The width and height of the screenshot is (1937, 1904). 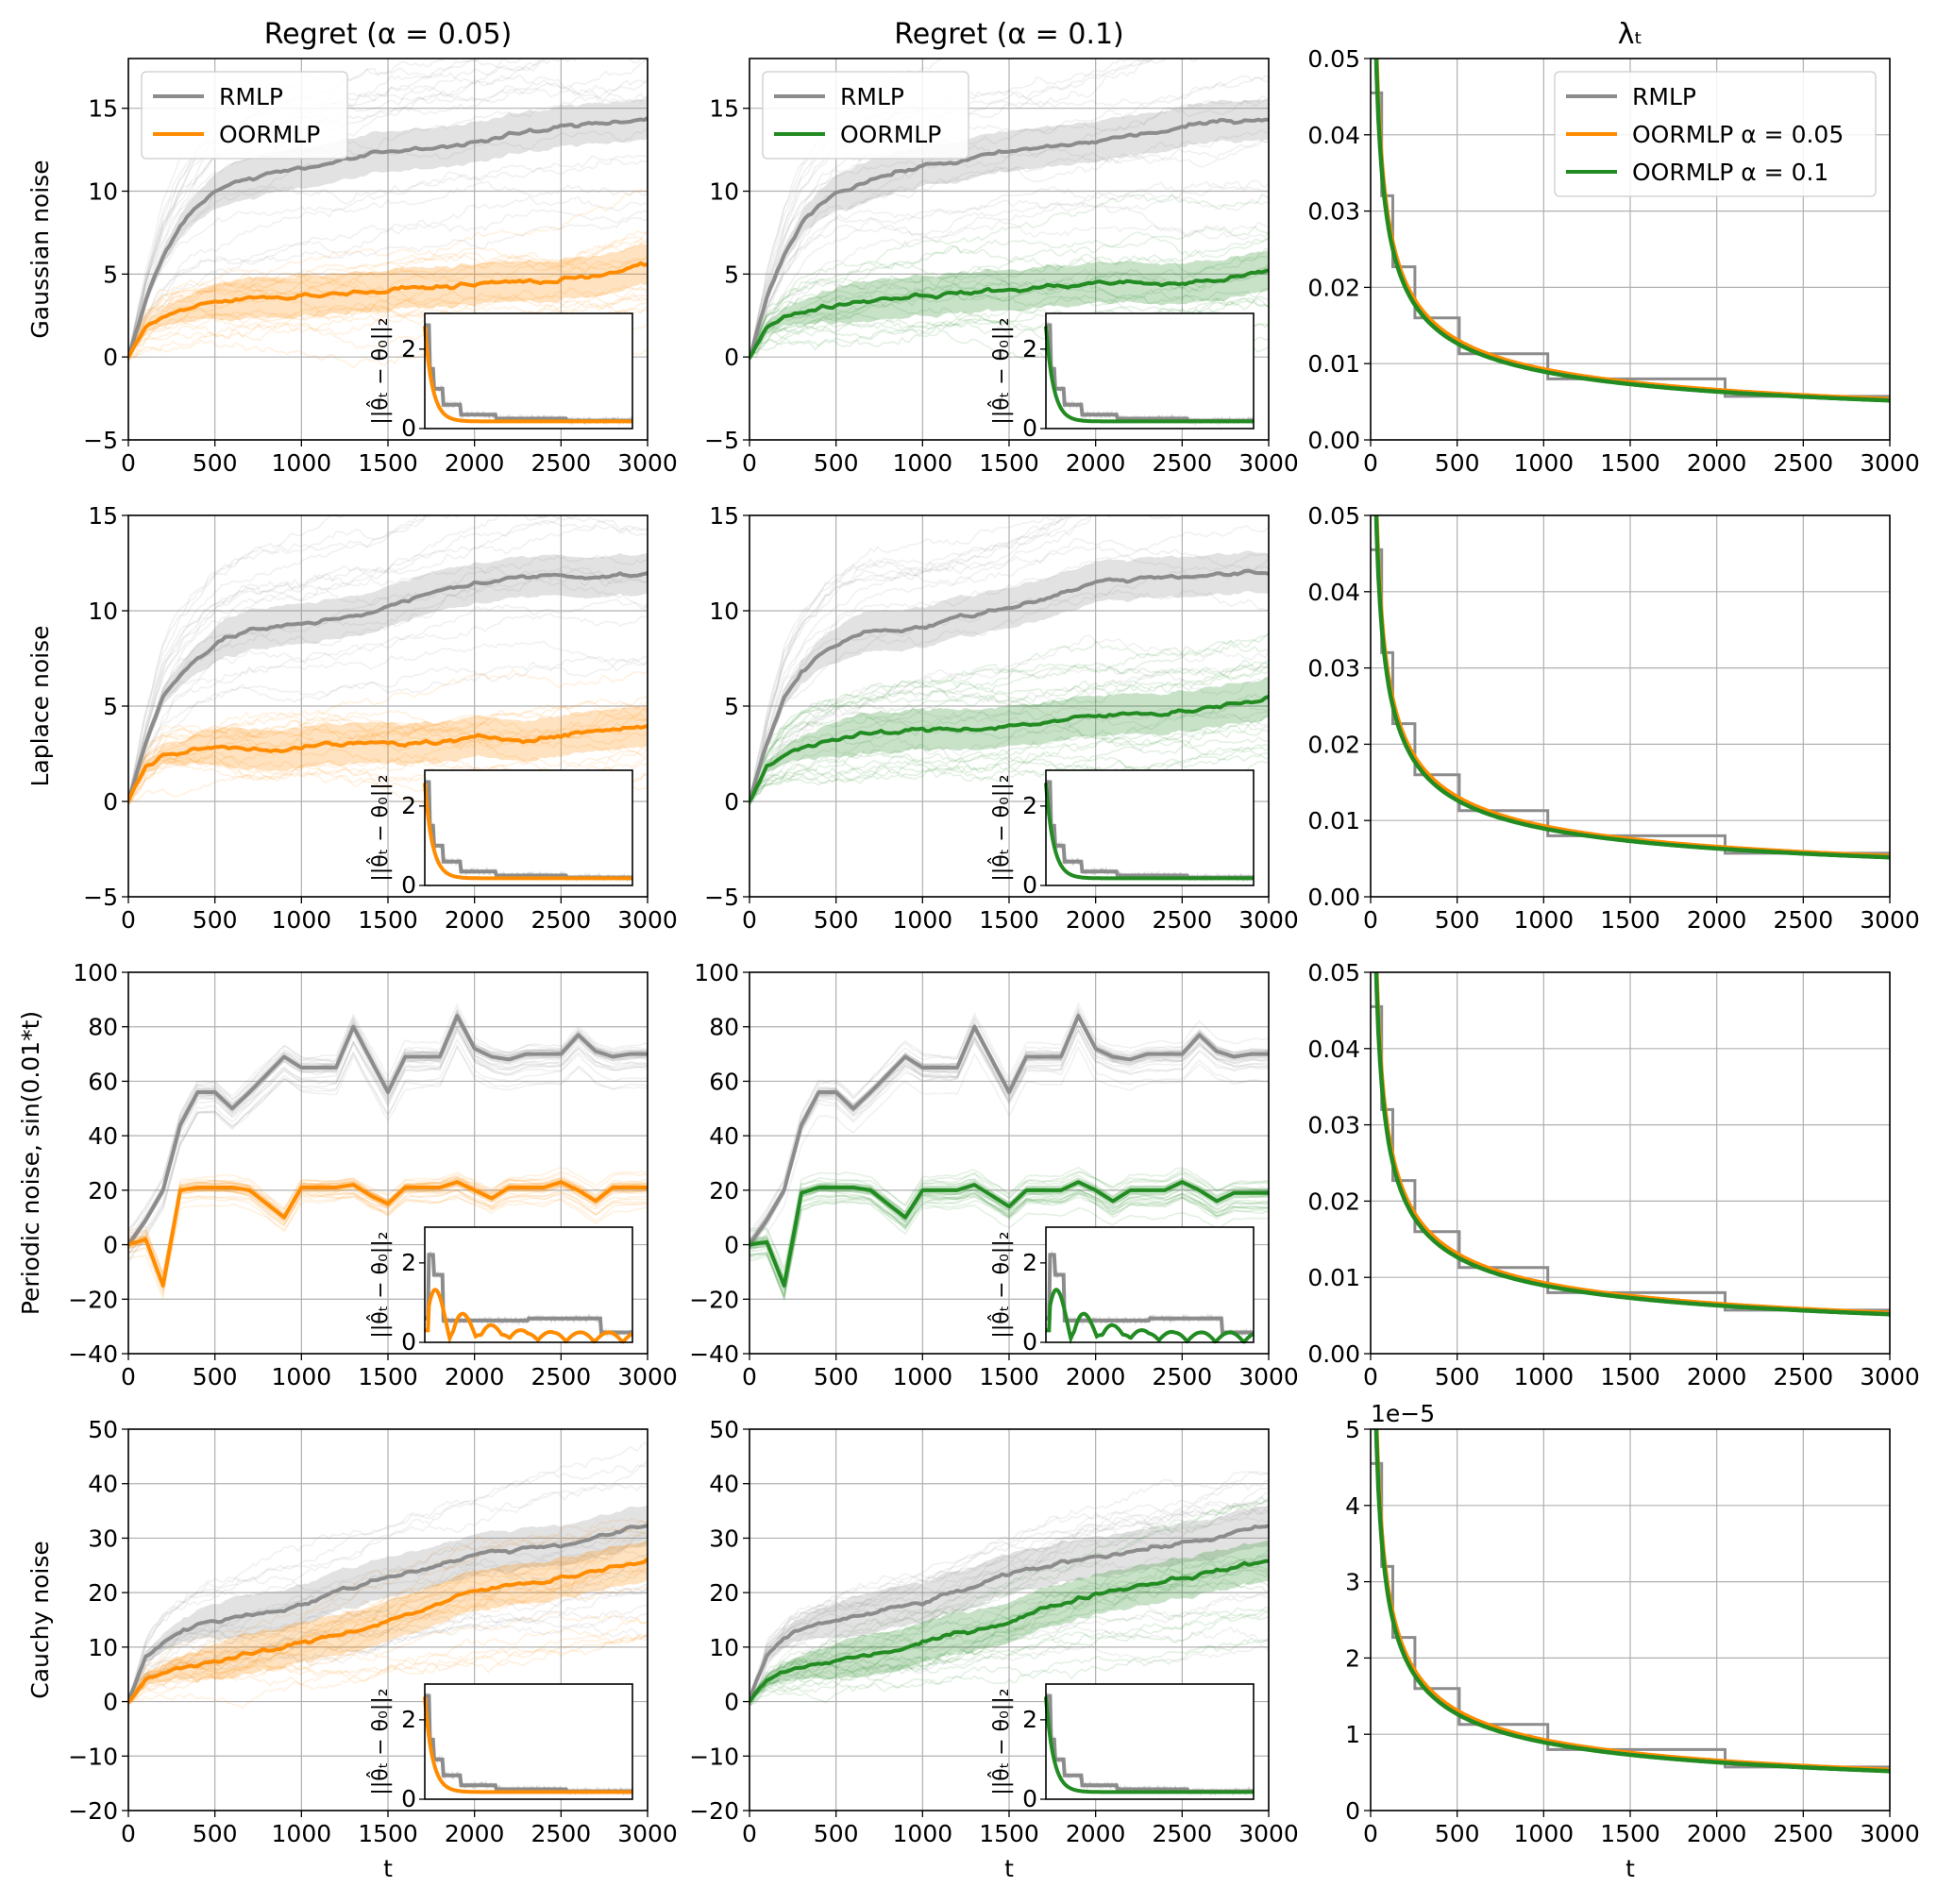 What do you see at coordinates (1715, 134) in the screenshot?
I see `legend-frame` at bounding box center [1715, 134].